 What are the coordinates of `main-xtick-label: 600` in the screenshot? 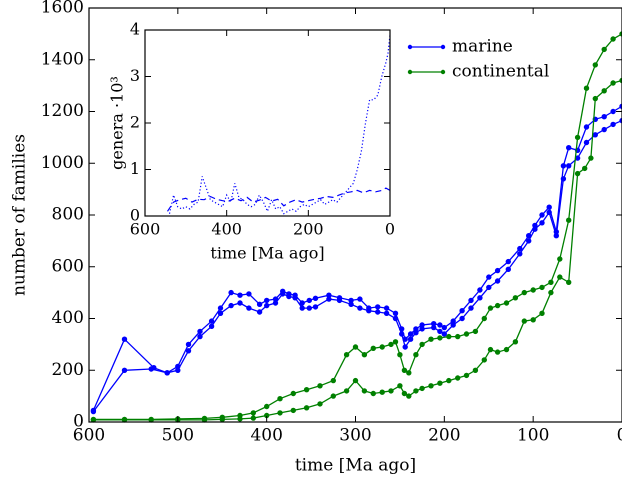 It's located at (89, 436).